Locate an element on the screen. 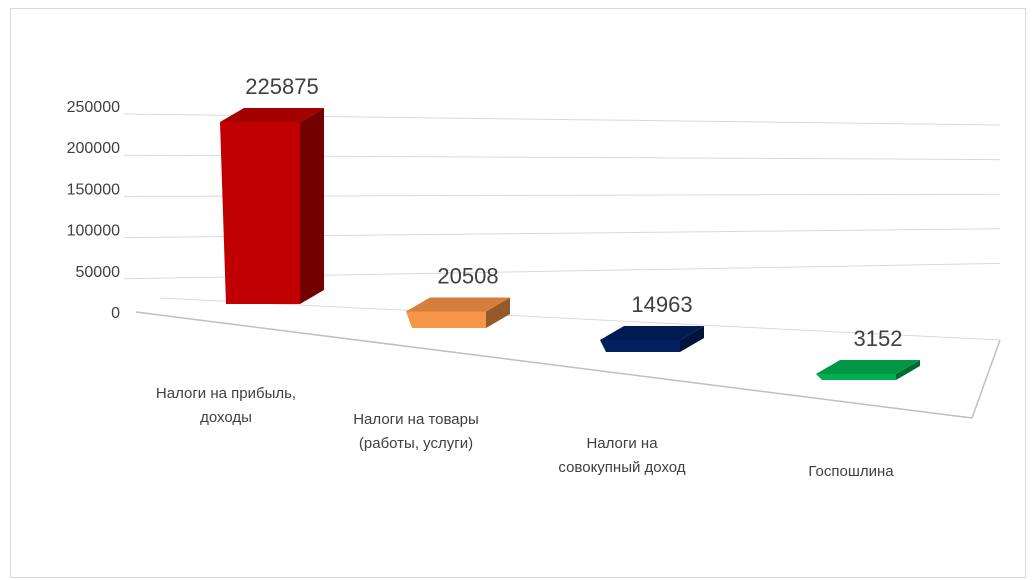 This screenshot has width=1034, height=580. floor-right-edge is located at coordinates (986, 379).